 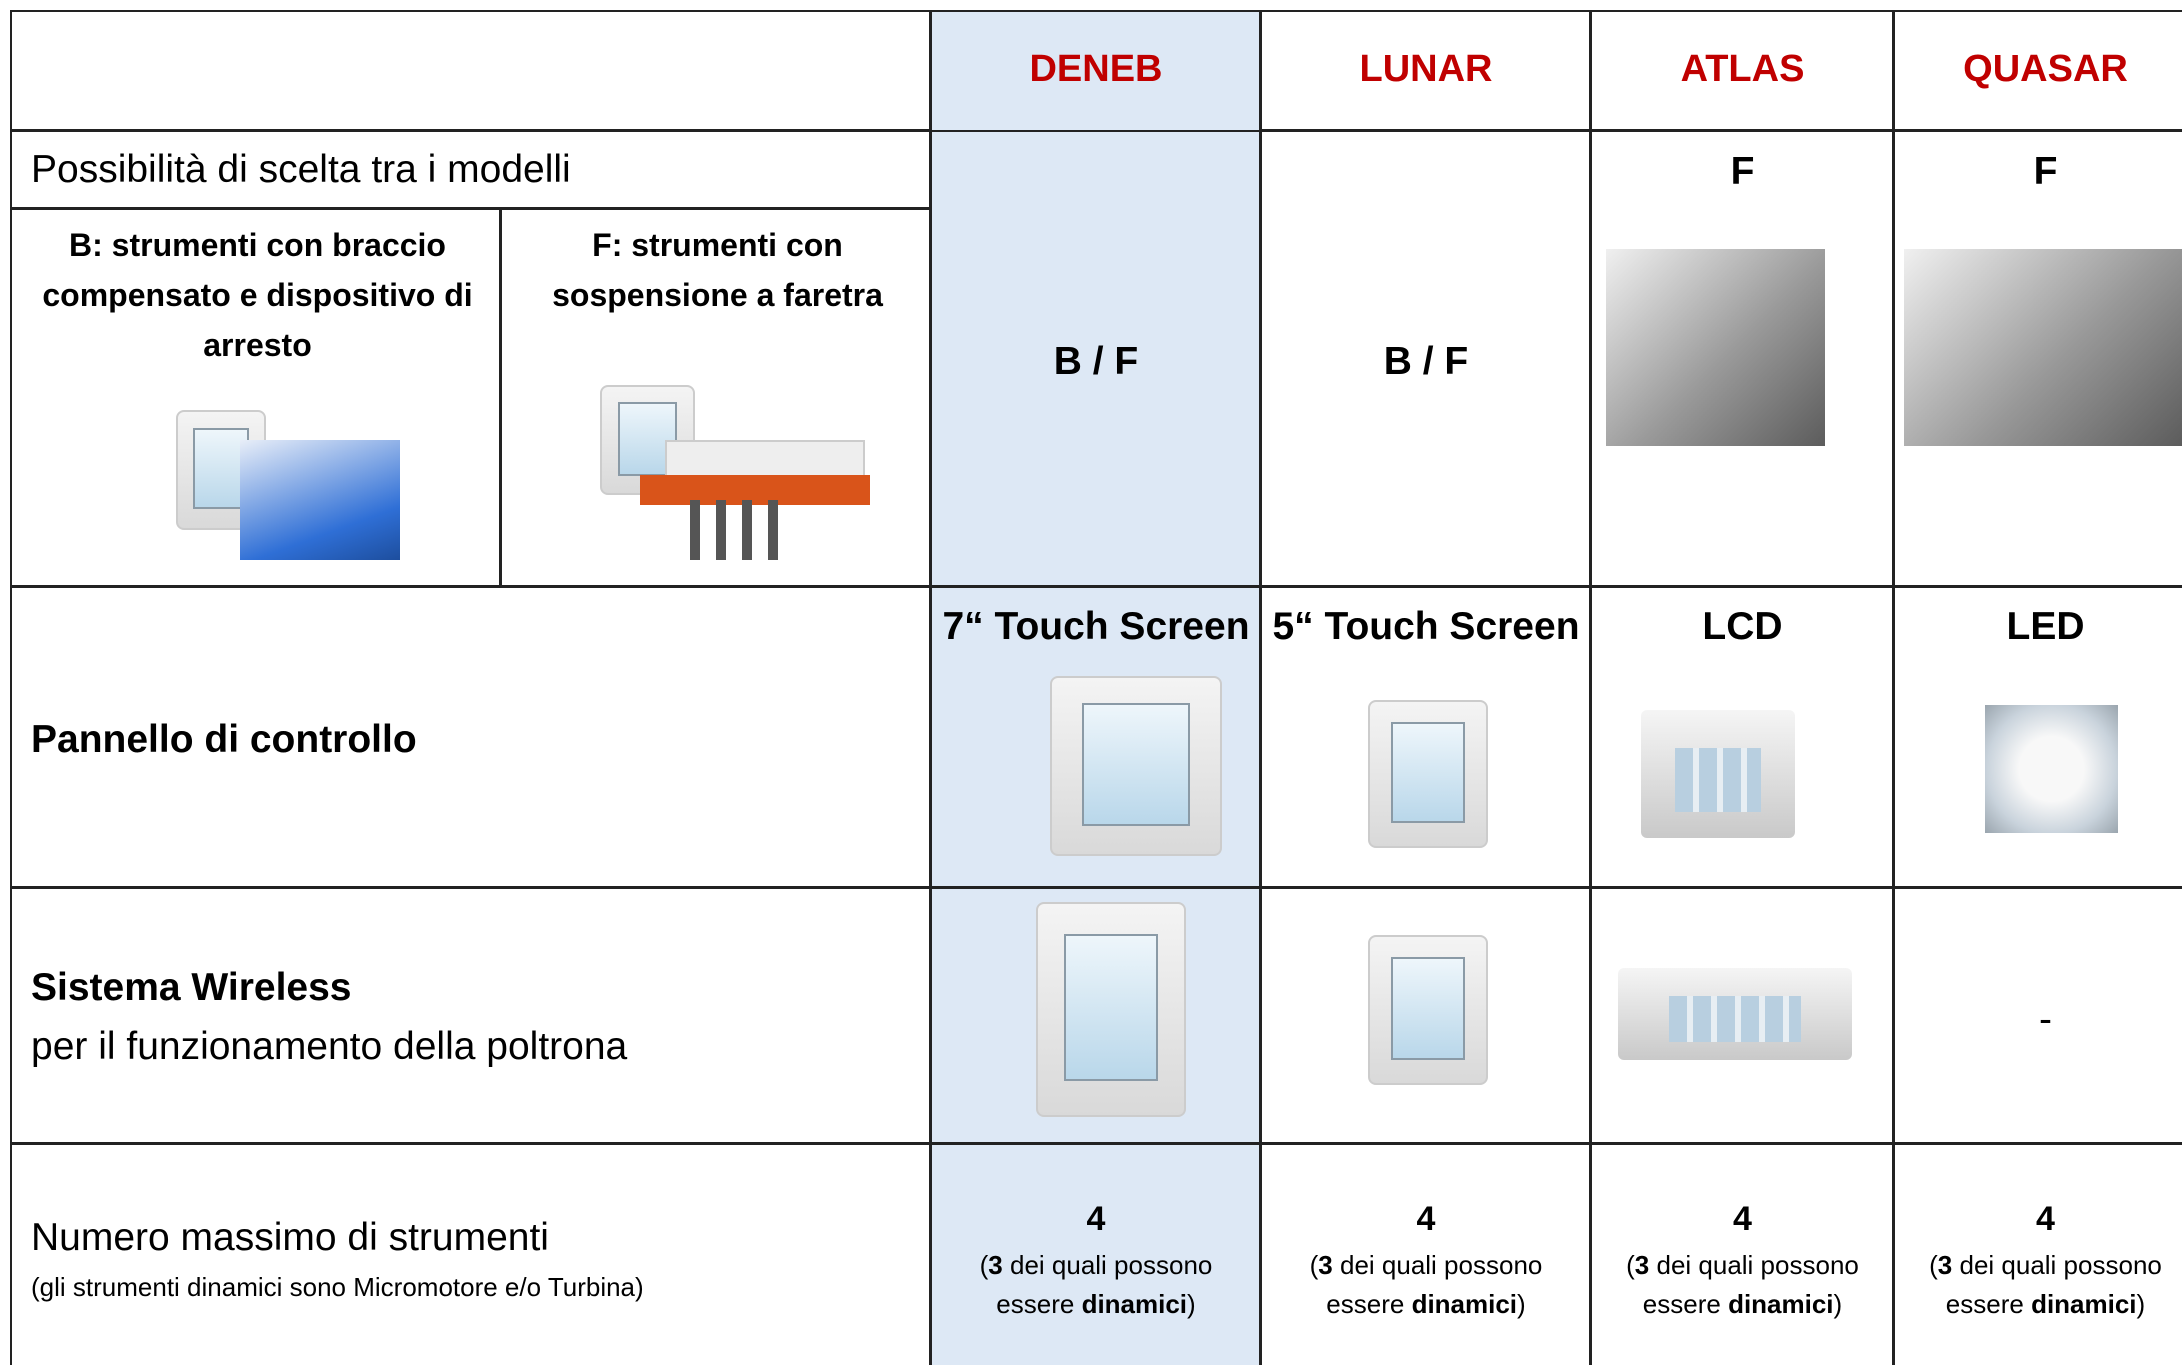 What do you see at coordinates (290, 1237) in the screenshot?
I see `row-label: Numero massimo di strumenti` at bounding box center [290, 1237].